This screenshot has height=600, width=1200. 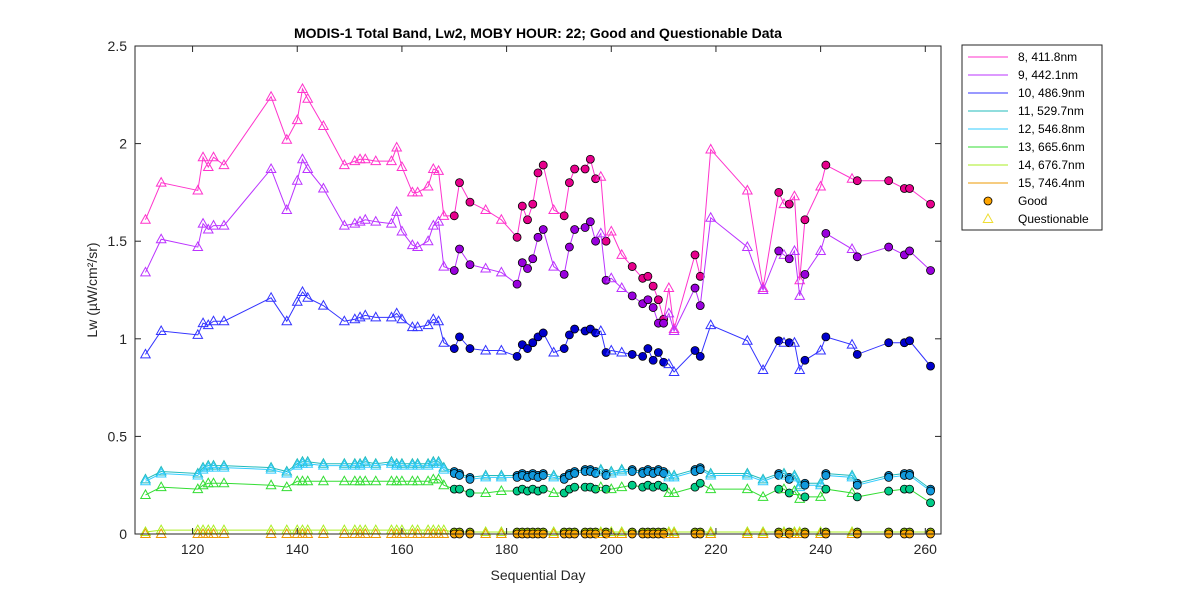 I want to click on legend-questionable-label: Questionable, so click(x=1053, y=219).